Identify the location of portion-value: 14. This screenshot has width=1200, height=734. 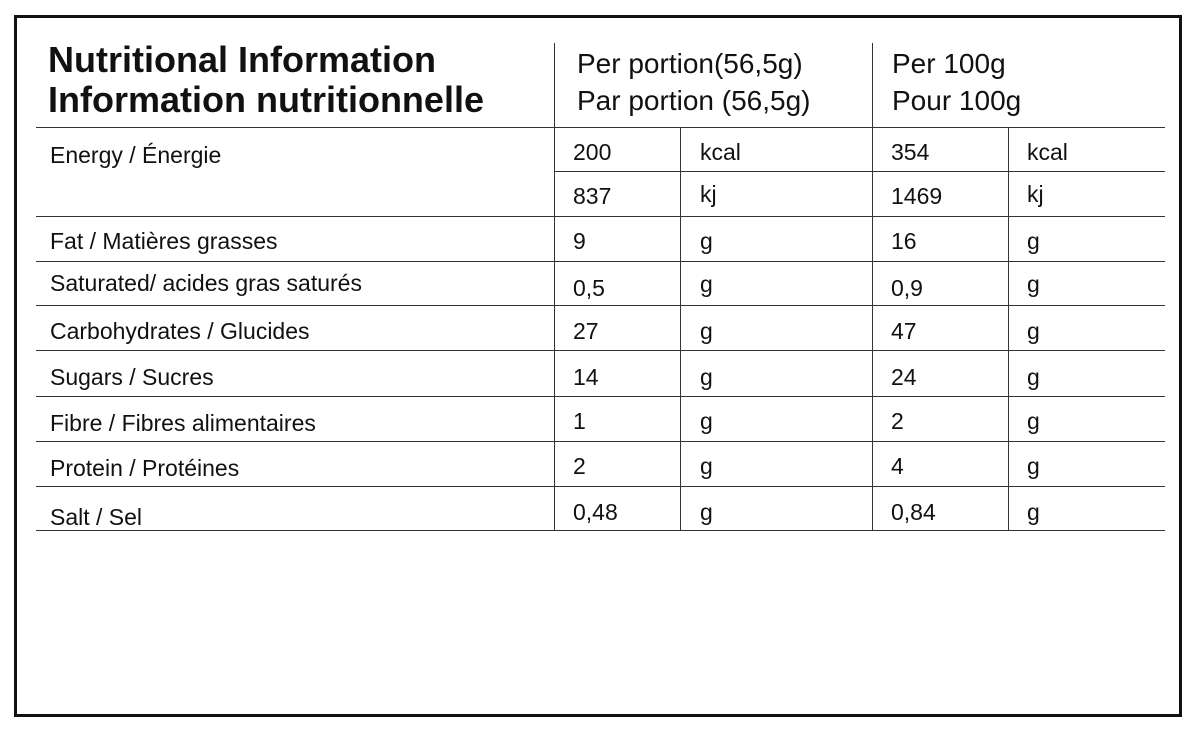
(586, 377).